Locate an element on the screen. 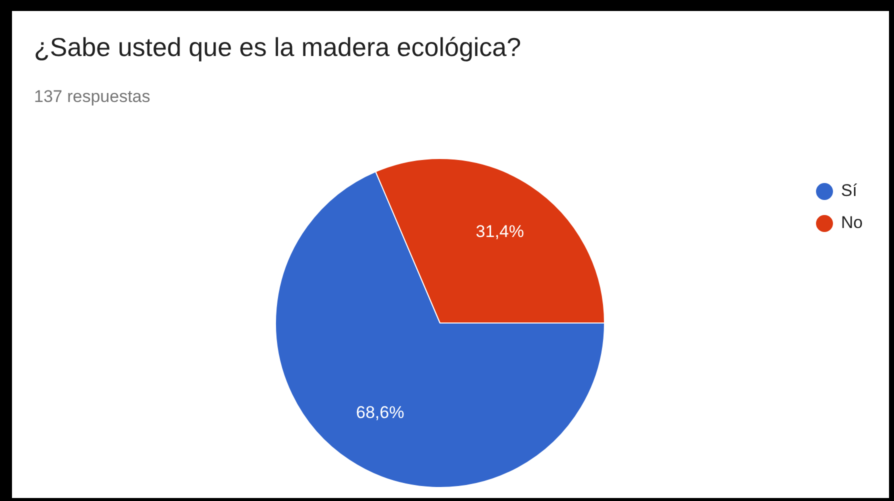 This screenshot has height=501, width=894. data-label: 31,4% is located at coordinates (500, 232).